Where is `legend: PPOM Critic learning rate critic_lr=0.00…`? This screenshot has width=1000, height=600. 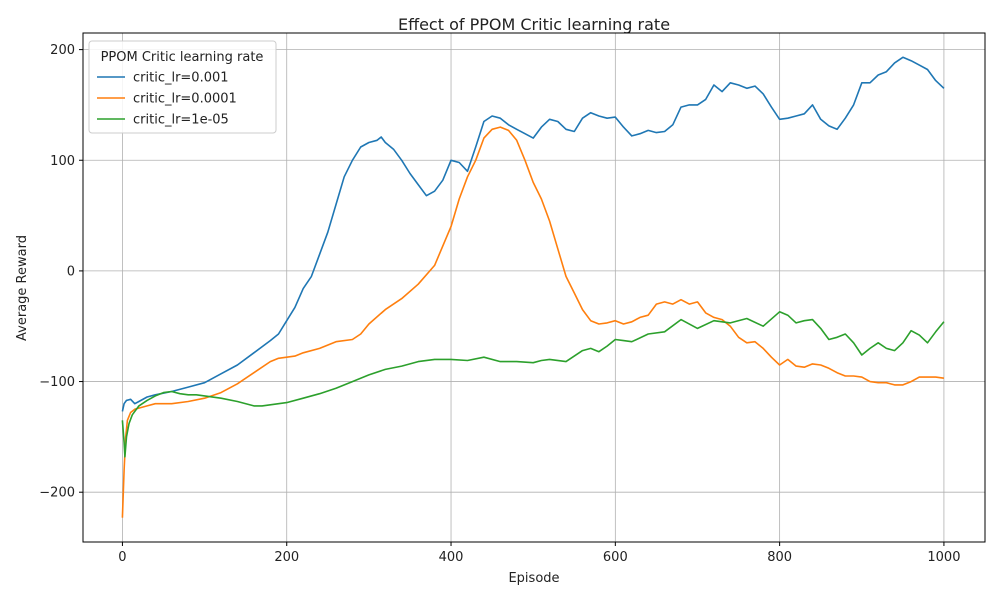 legend: PPOM Critic learning rate critic_lr=0.00… is located at coordinates (182, 87).